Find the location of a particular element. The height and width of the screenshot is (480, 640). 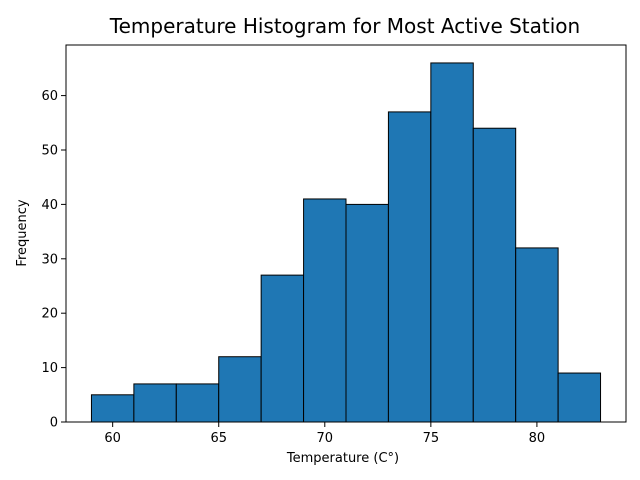

y-axis-label: Frequency is located at coordinates (22, 232).